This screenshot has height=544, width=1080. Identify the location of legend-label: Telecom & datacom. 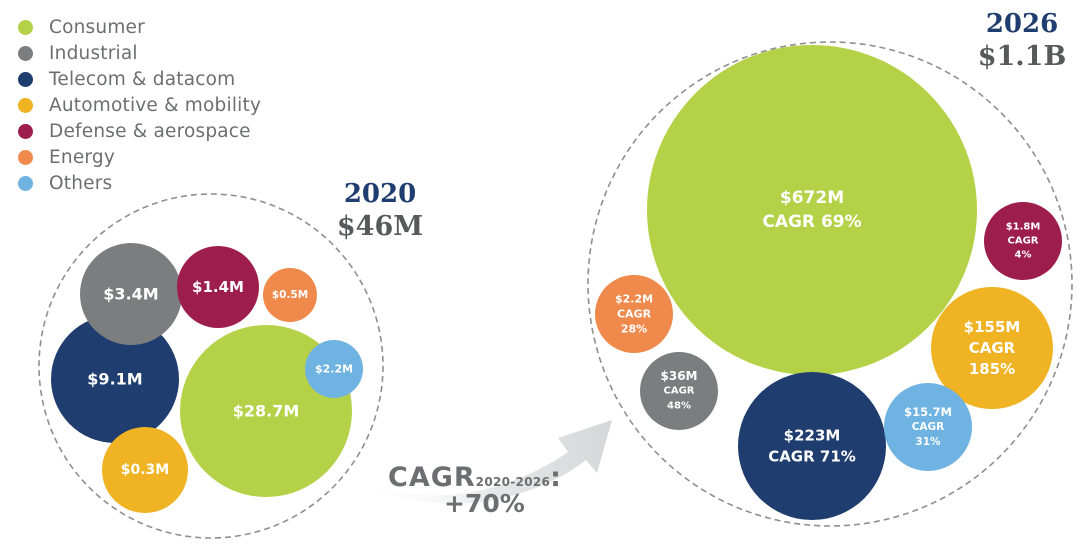
(142, 79).